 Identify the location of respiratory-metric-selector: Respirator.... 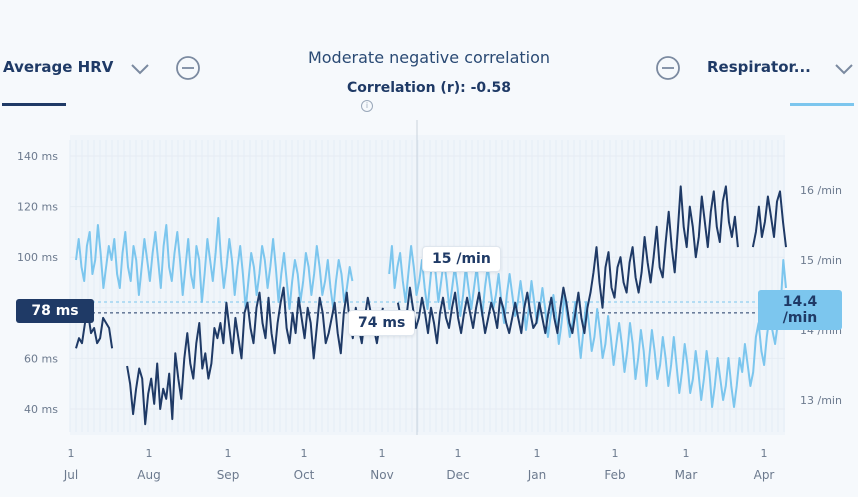
(759, 67).